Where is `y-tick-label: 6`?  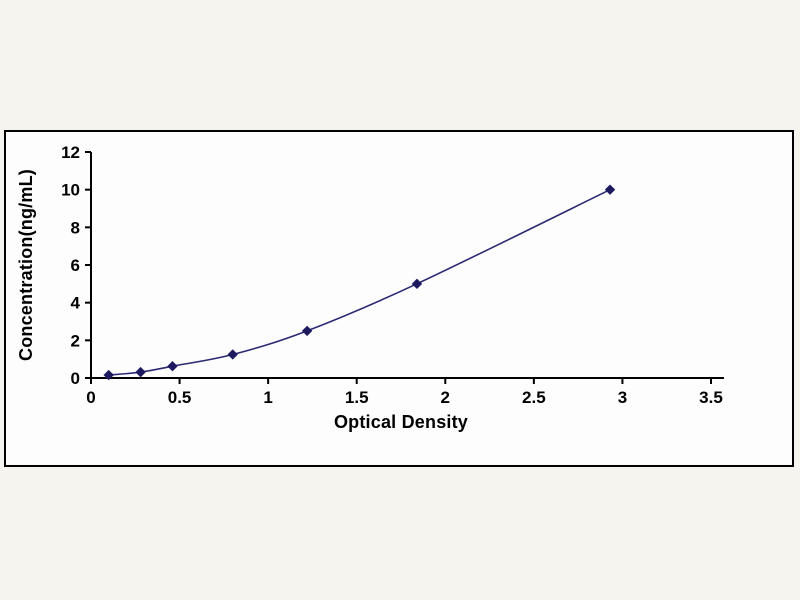 y-tick-label: 6 is located at coordinates (75, 265).